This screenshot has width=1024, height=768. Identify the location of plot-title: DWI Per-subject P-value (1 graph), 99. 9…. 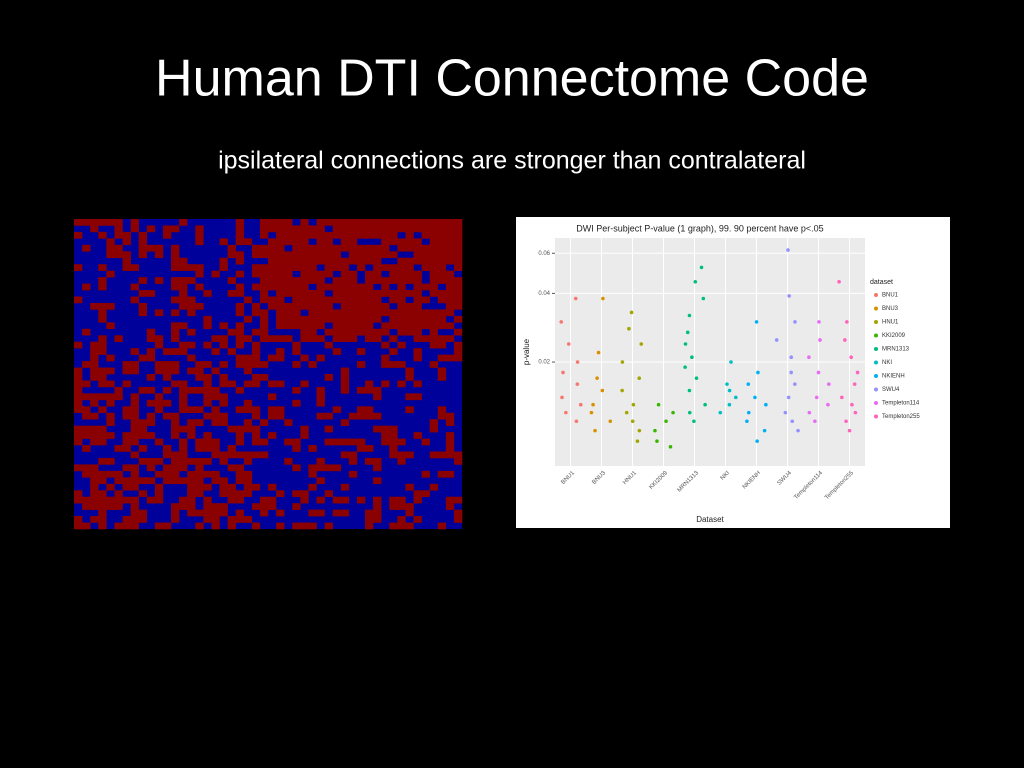
(699, 228).